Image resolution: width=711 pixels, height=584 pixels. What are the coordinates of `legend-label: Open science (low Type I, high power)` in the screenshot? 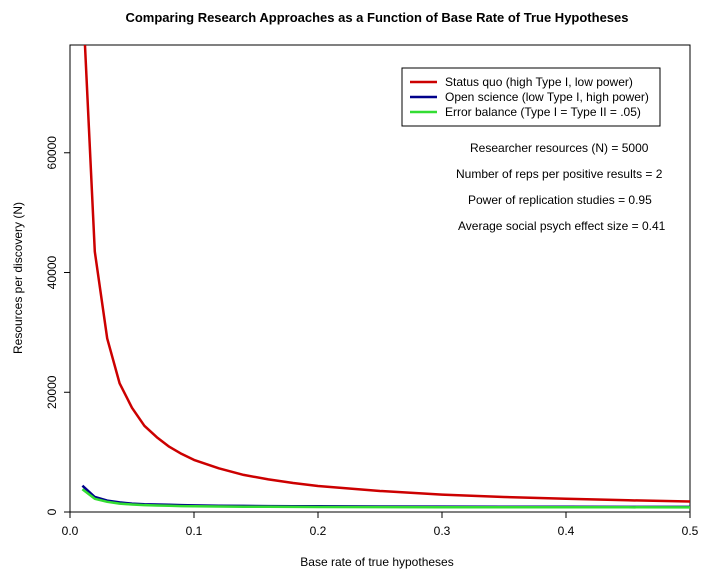 It's located at (547, 97).